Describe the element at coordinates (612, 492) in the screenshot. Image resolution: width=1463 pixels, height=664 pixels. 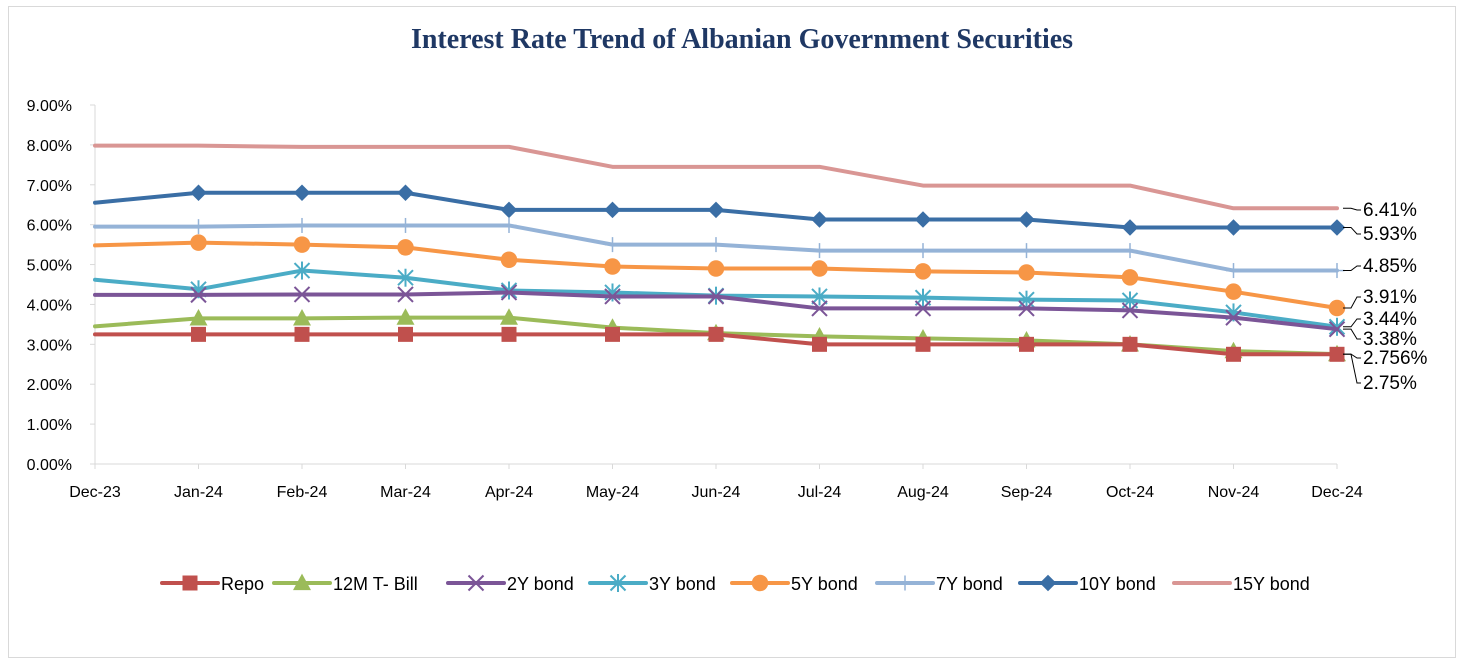
I see `x-tick-label: May-24` at that location.